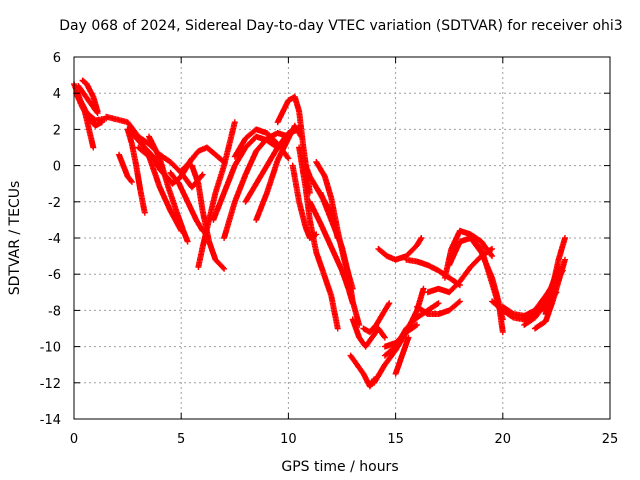 Image resolution: width=640 pixels, height=480 pixels. What do you see at coordinates (610, 439) in the screenshot?
I see `x-tick-label: 25` at bounding box center [610, 439].